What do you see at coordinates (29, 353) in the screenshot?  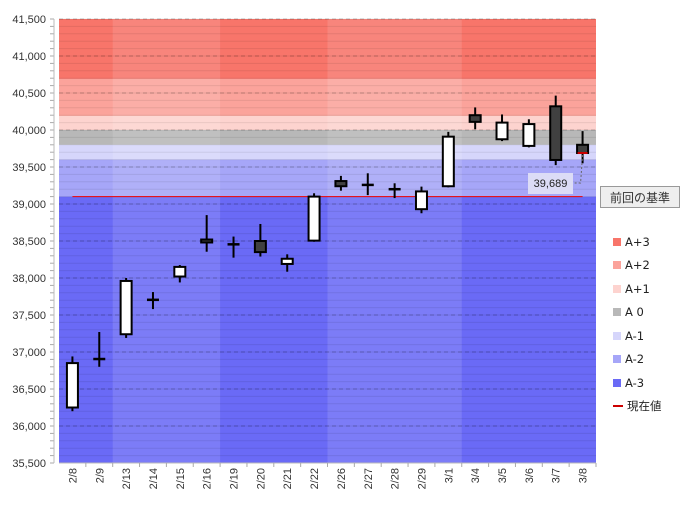 I see `y-tick-label: 37,000` at bounding box center [29, 353].